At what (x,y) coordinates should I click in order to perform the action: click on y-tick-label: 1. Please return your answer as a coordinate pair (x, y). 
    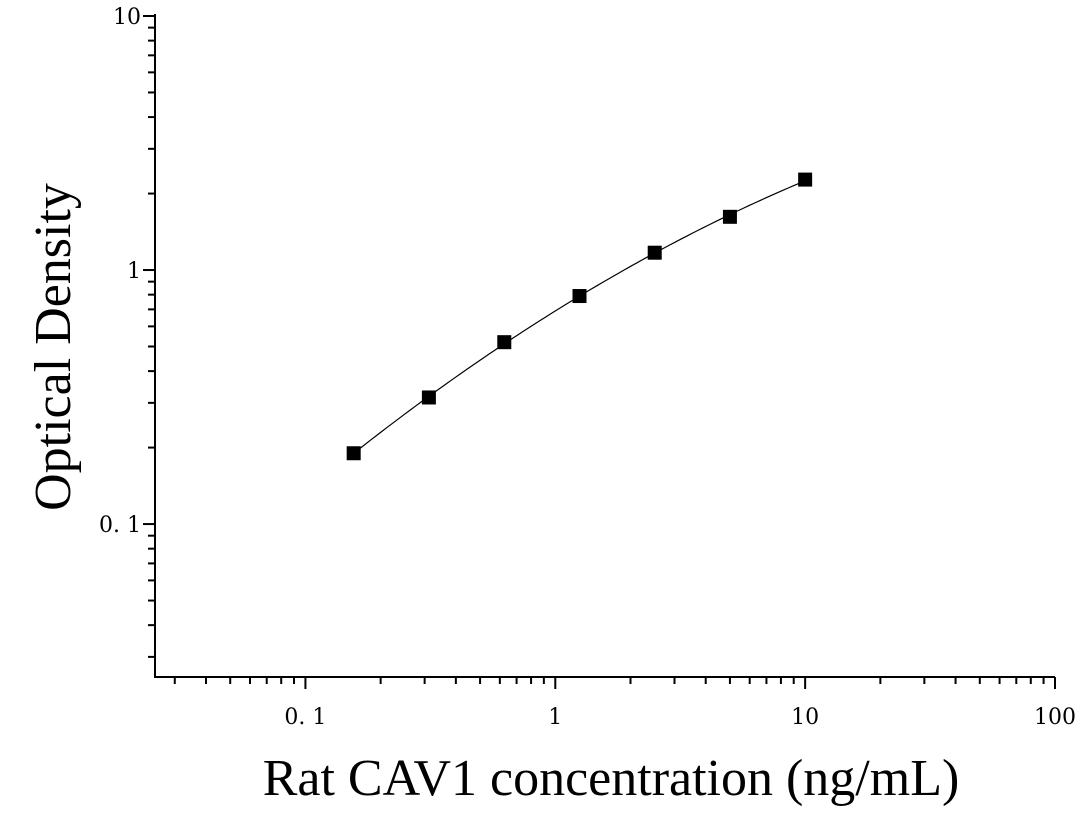
    Looking at the image, I should click on (134, 271).